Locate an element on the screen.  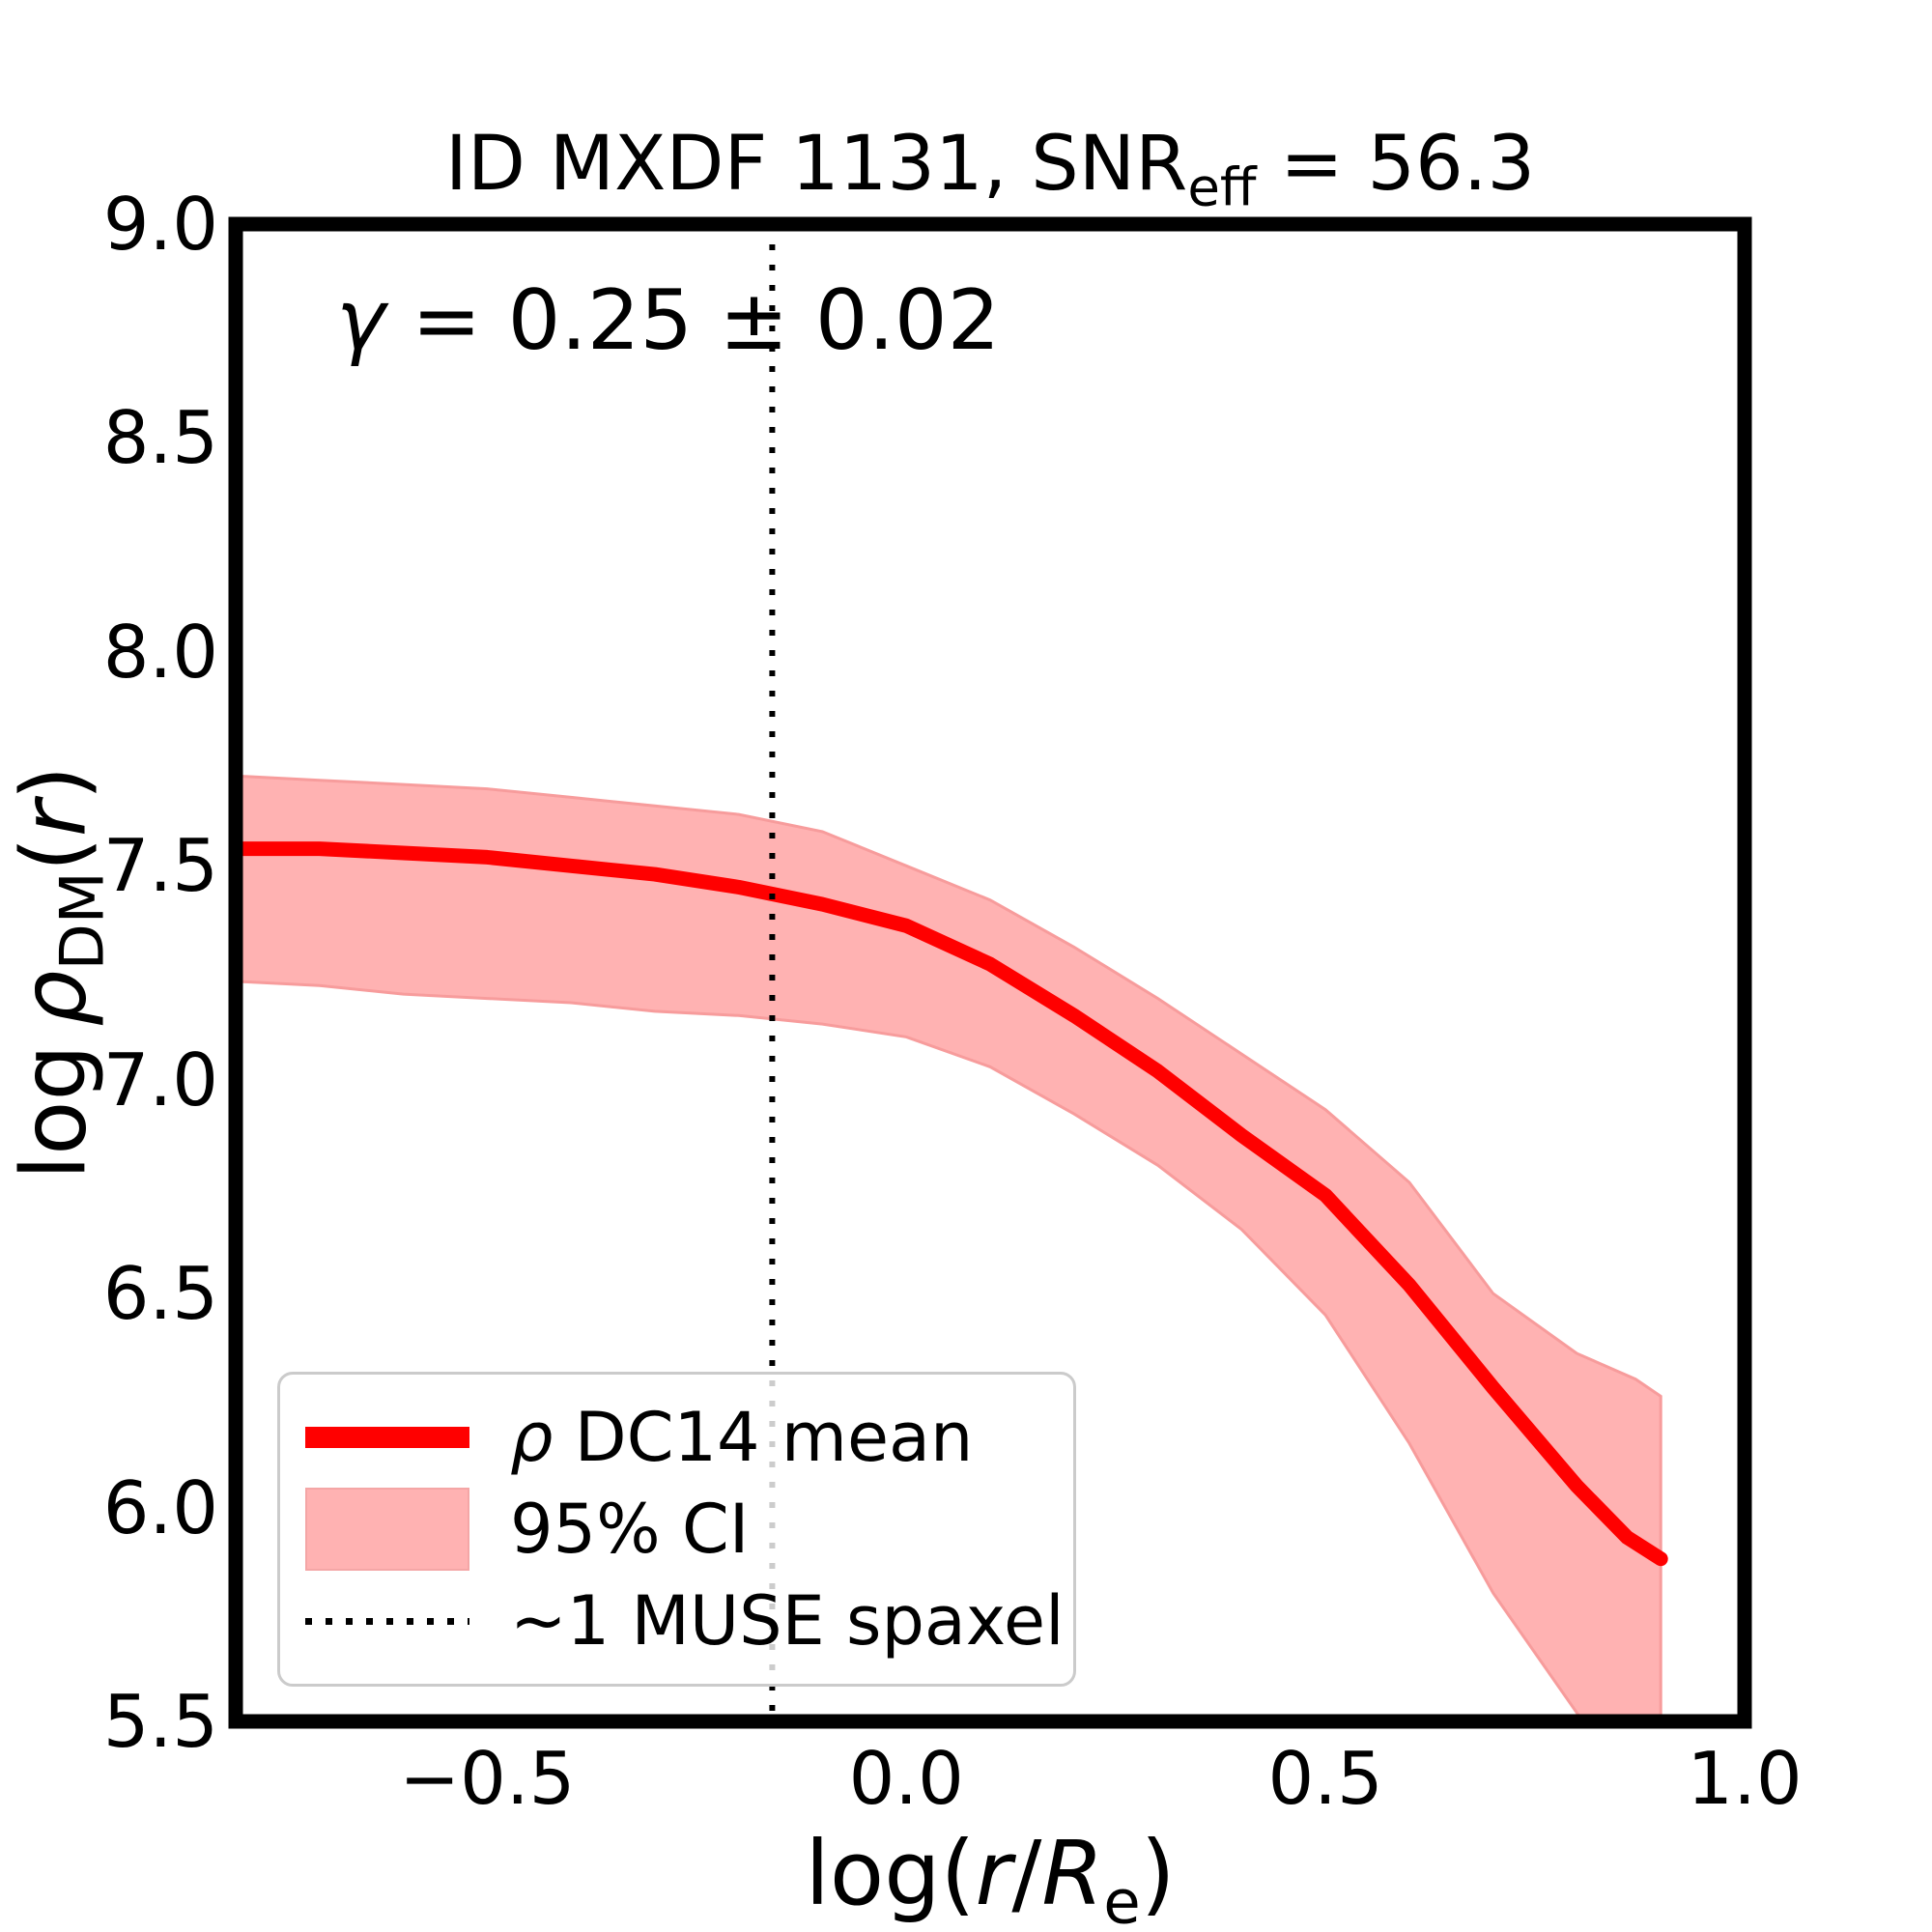
plot-title: ID MXDF 1131, SNReff = 56.3 is located at coordinates (990, 169).